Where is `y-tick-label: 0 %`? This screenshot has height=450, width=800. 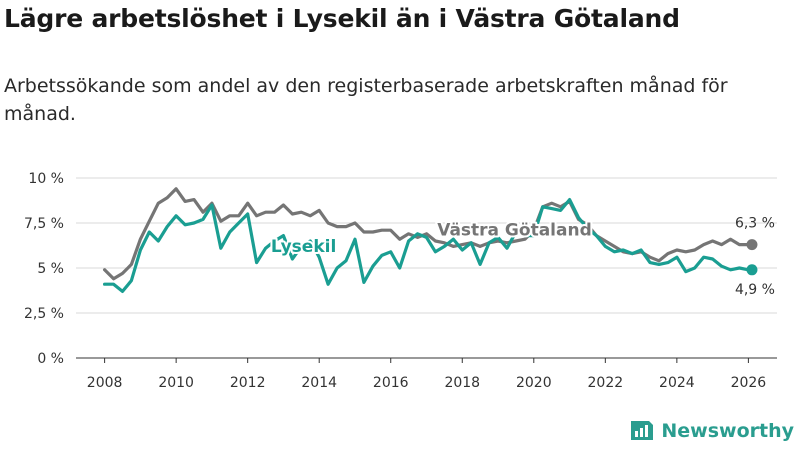
y-tick-label: 0 % is located at coordinates (50, 359).